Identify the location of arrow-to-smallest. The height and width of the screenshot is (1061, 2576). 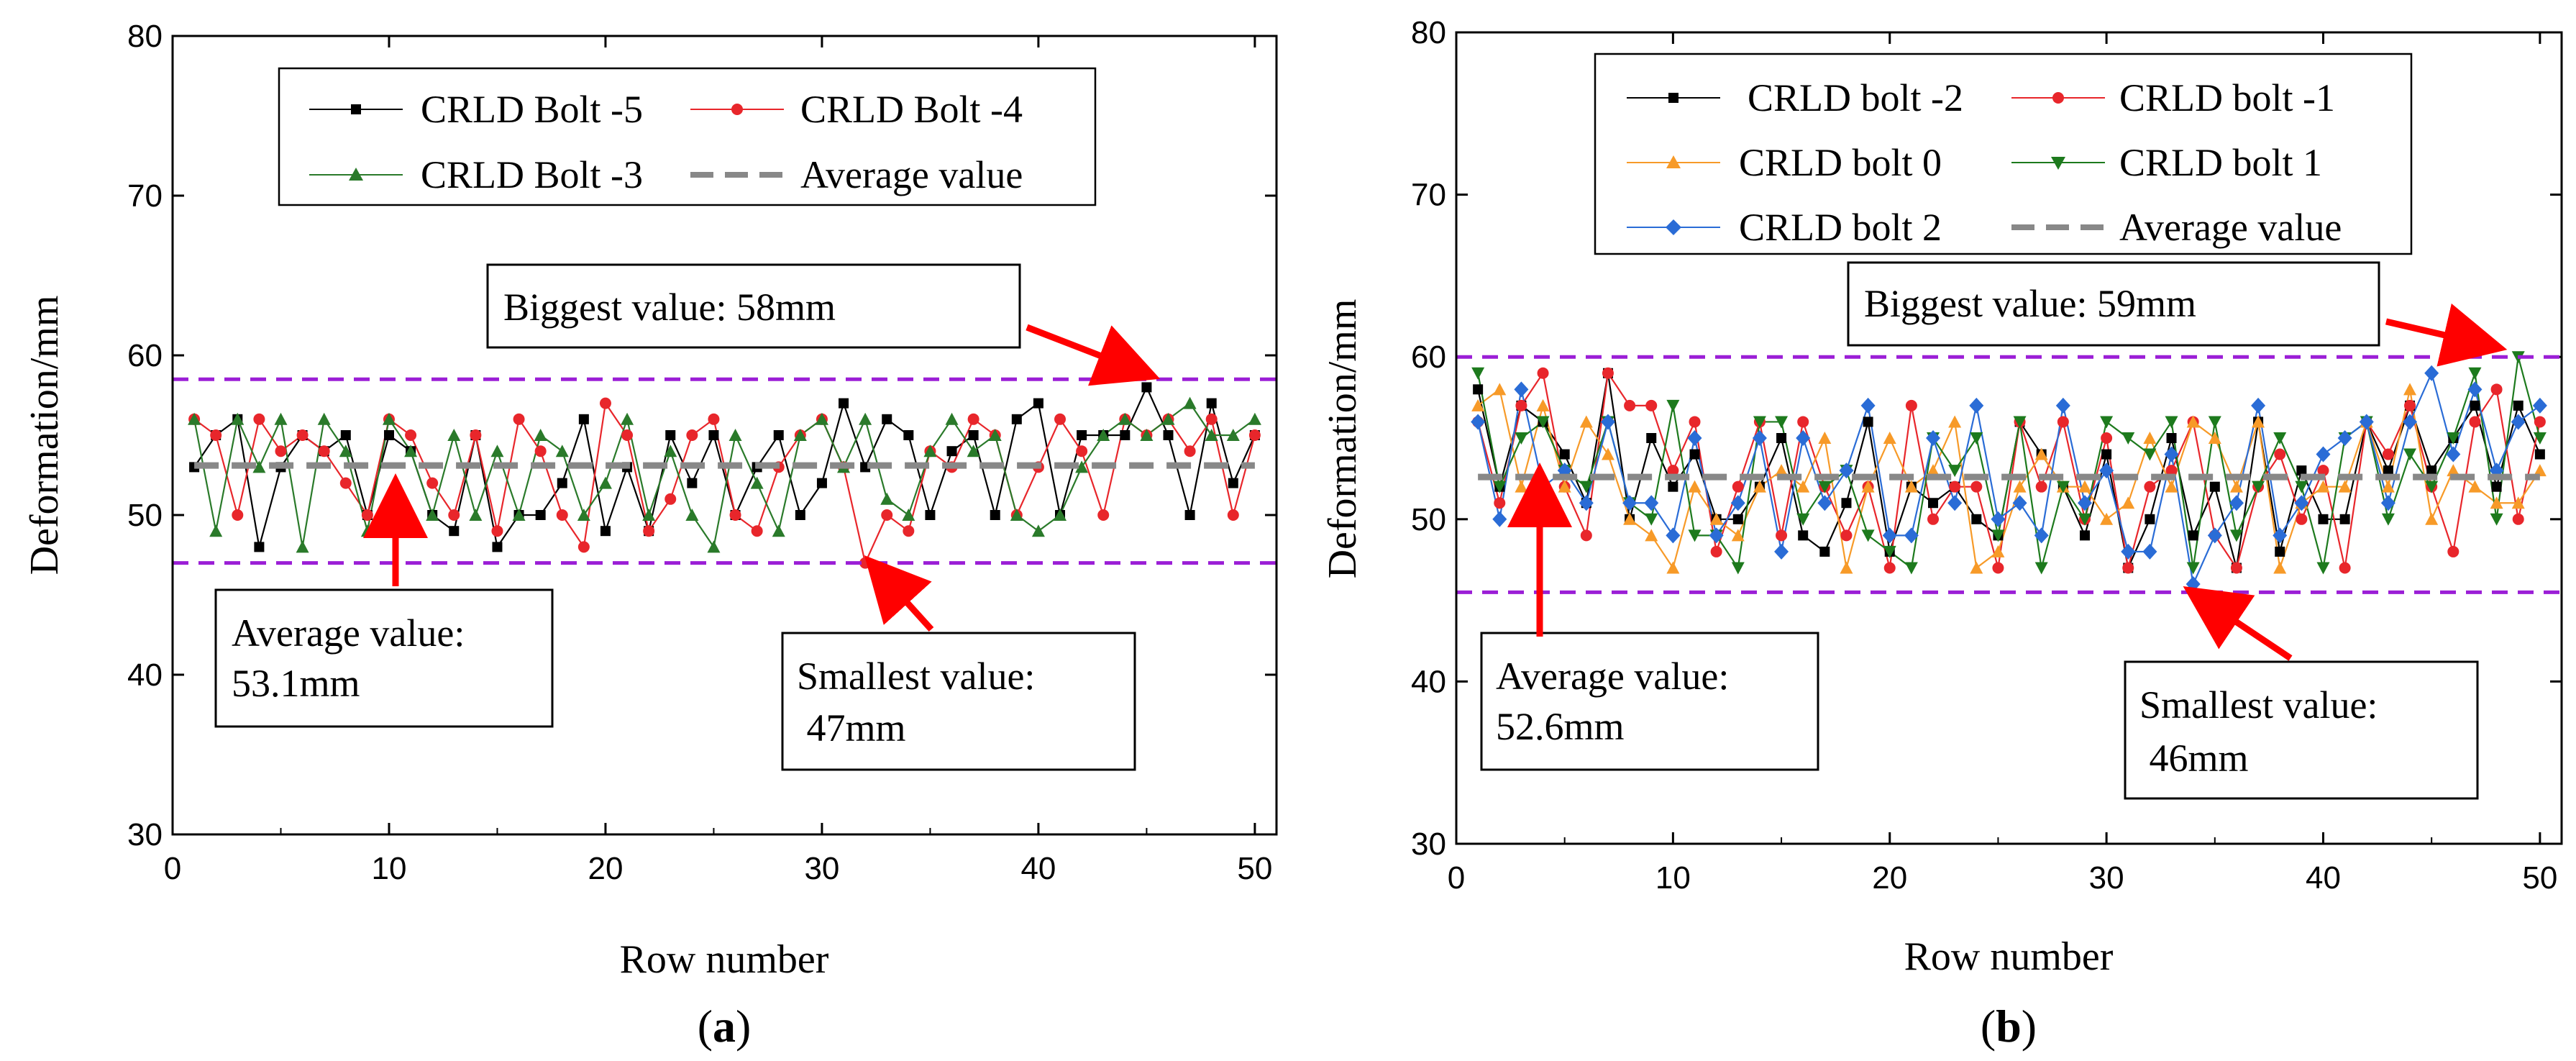
(899, 593).